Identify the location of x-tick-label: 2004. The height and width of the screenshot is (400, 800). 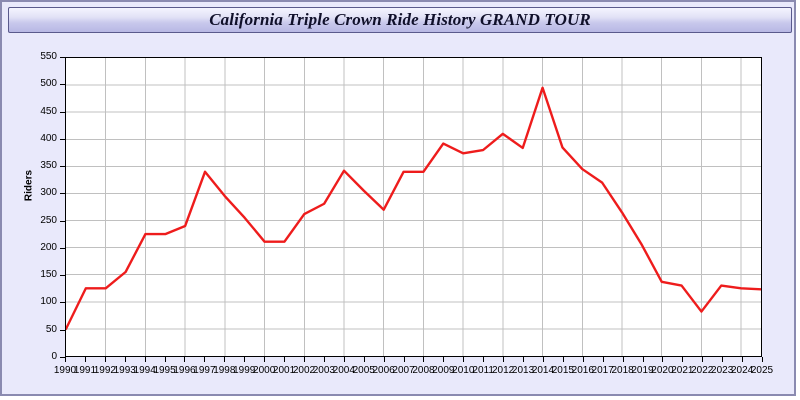
(343, 370).